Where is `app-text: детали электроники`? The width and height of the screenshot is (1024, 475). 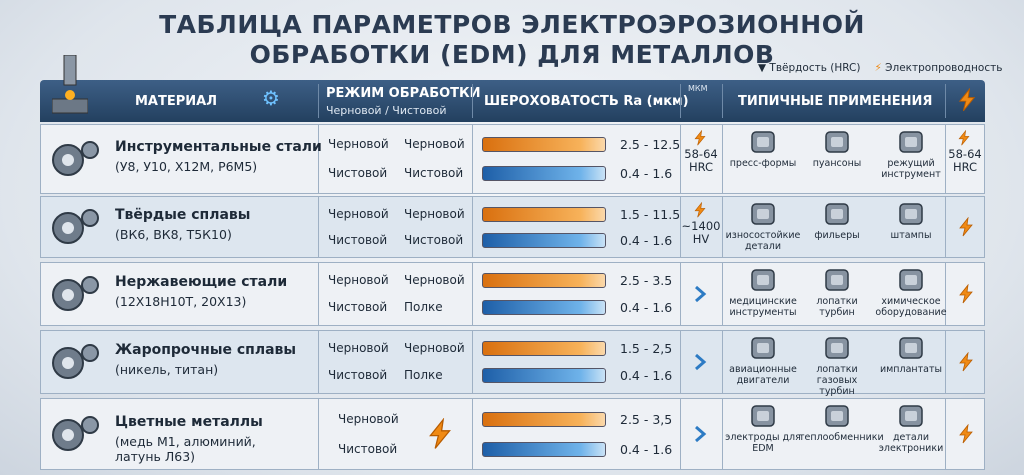 app-text: детали электроники is located at coordinates (911, 443).